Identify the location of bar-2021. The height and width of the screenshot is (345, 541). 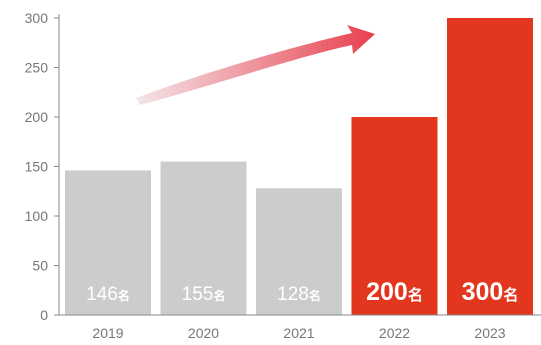
(299, 251).